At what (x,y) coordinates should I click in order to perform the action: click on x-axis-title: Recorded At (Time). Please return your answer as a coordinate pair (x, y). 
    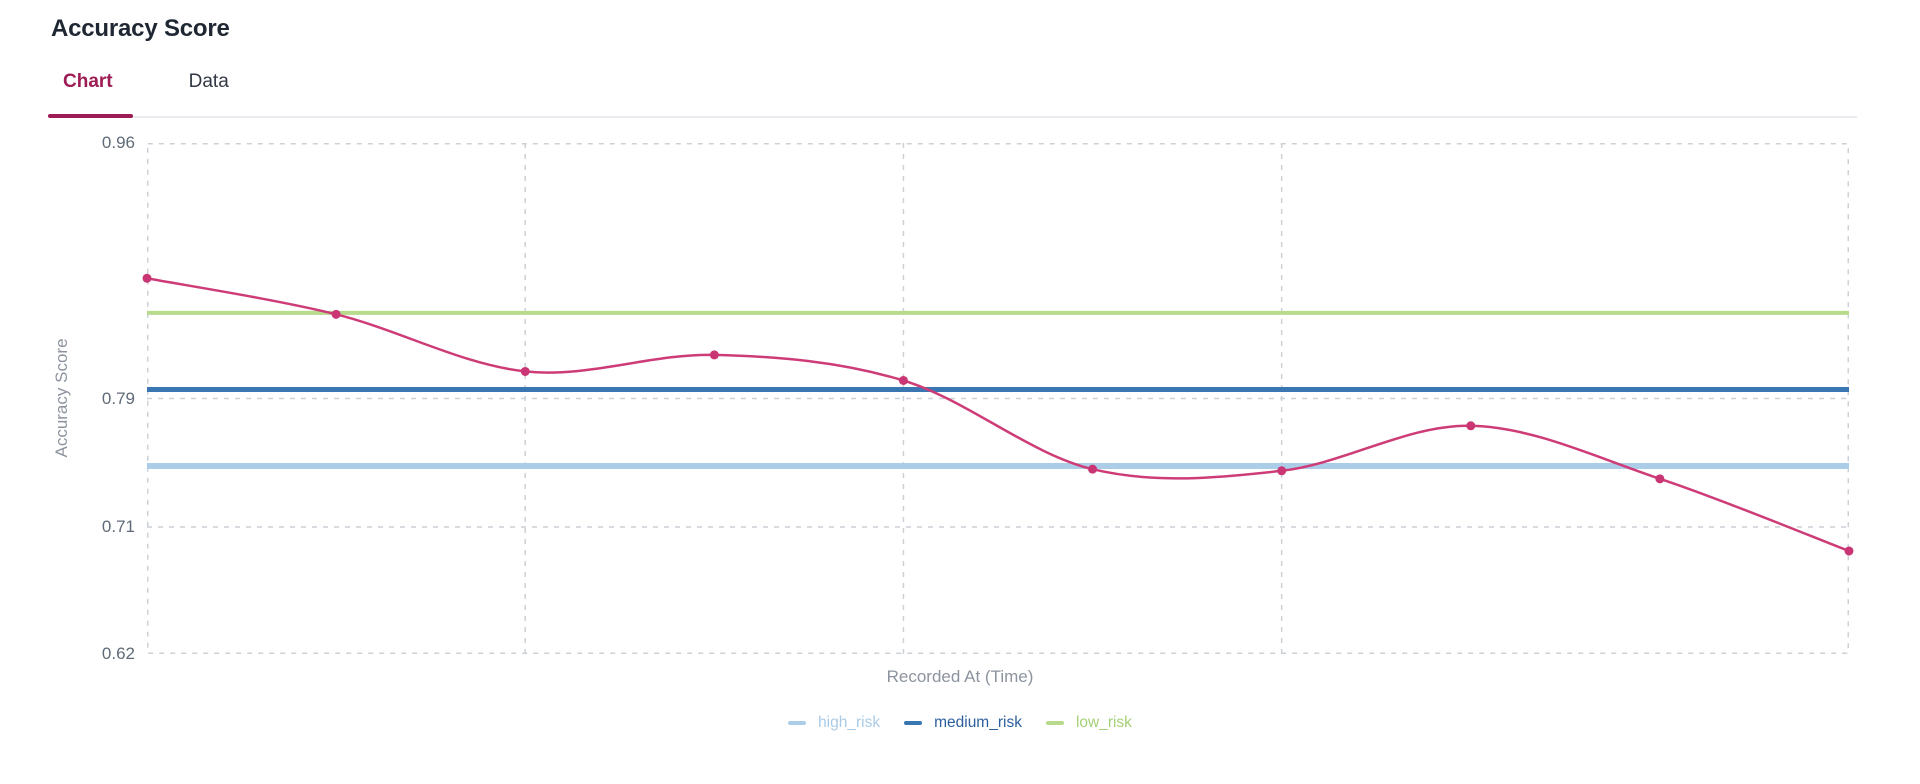
    Looking at the image, I should click on (960, 676).